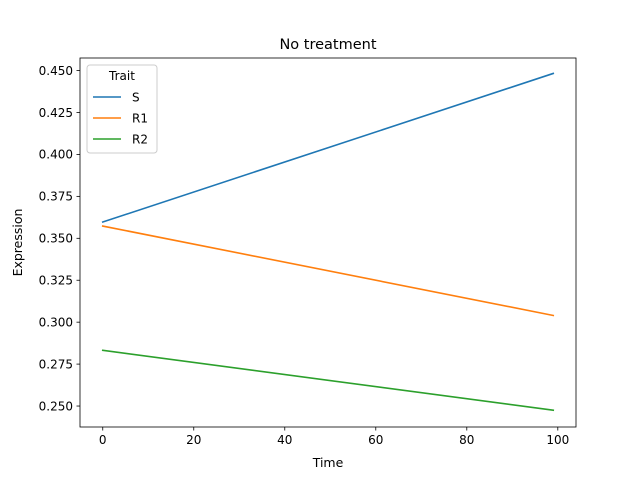 The image size is (640, 484). I want to click on legend-label-r2: R2, so click(140, 139).